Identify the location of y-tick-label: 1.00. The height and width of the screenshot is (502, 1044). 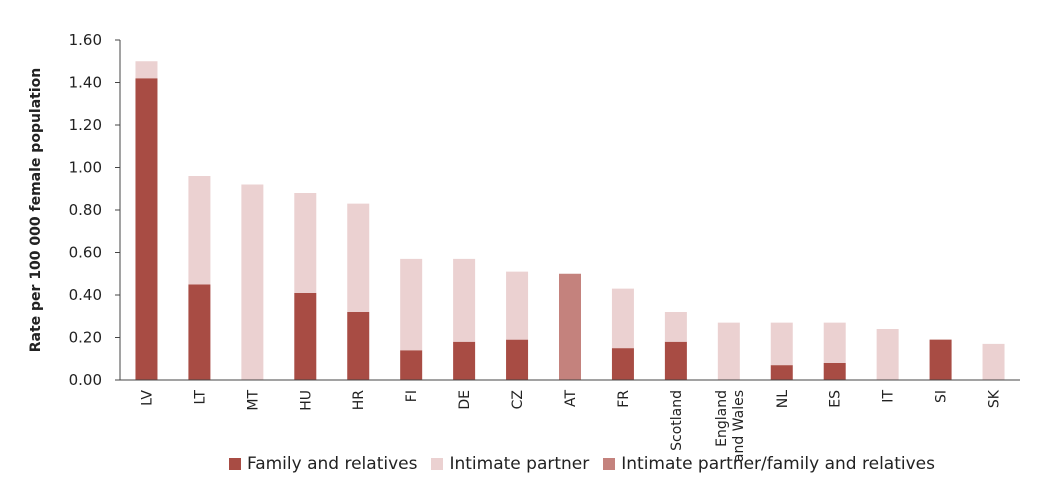
(85, 168).